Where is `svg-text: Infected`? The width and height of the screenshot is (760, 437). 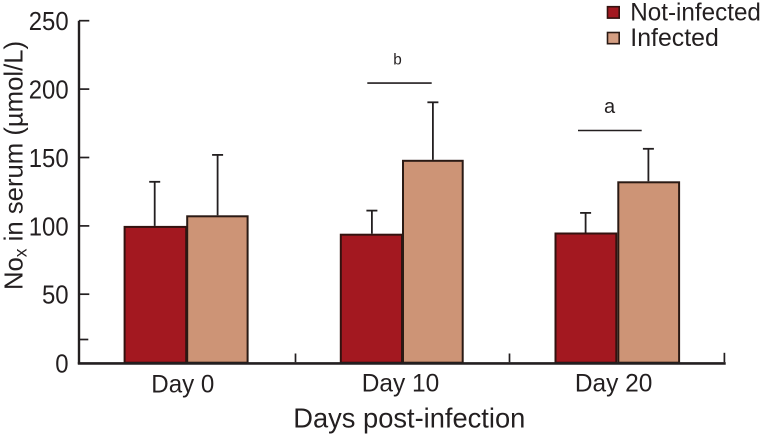
svg-text: Infected is located at coordinates (674, 38).